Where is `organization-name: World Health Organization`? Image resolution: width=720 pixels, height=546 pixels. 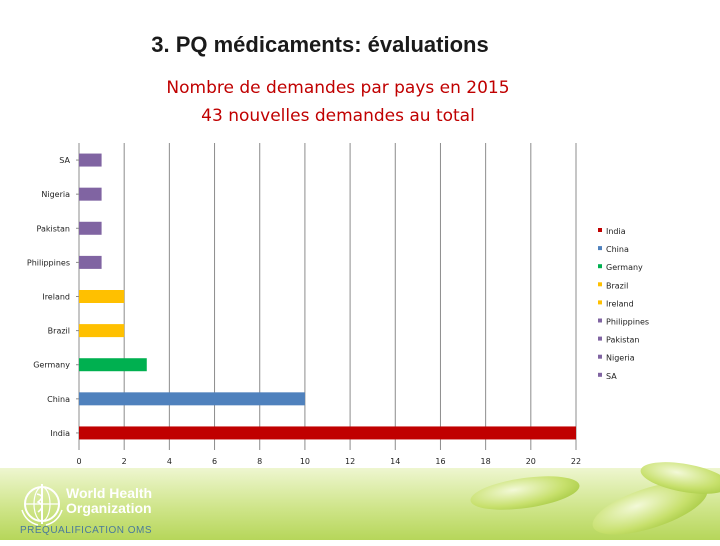 organization-name: World Health Organization is located at coordinates (109, 500).